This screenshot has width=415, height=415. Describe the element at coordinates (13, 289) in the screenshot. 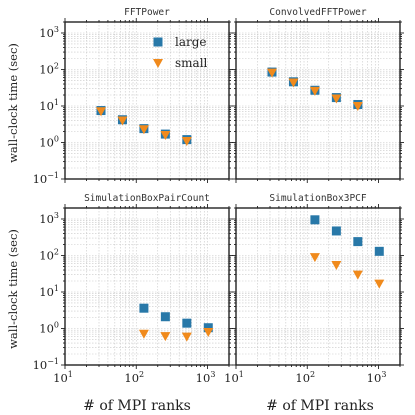

I see `ylabel-bottom: wall-clock time (sec)` at that location.